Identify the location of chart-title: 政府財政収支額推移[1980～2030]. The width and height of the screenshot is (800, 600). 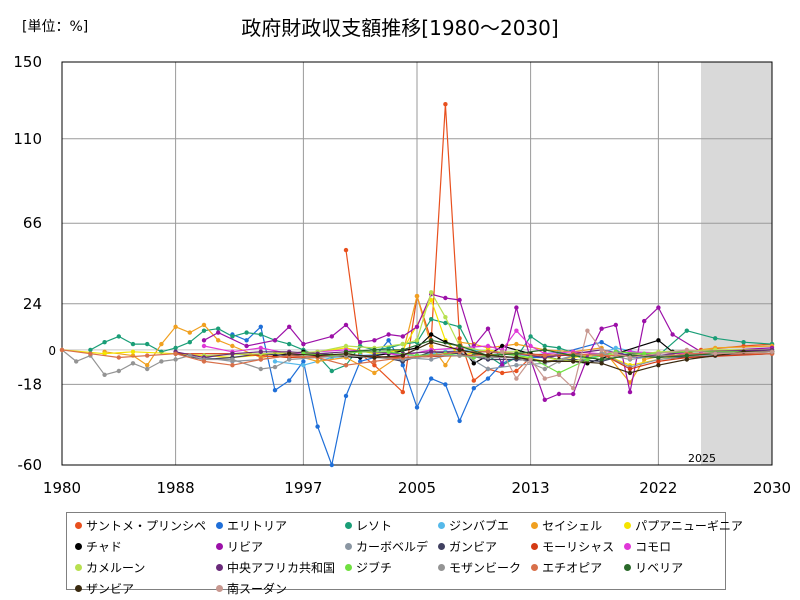
(400, 28).